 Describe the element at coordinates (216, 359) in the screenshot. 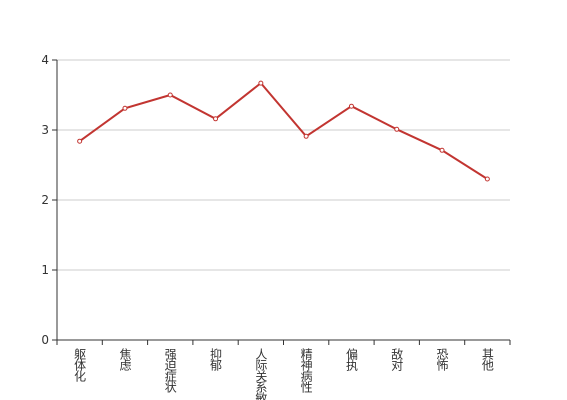

I see `x-tick-label: 抑郁` at that location.